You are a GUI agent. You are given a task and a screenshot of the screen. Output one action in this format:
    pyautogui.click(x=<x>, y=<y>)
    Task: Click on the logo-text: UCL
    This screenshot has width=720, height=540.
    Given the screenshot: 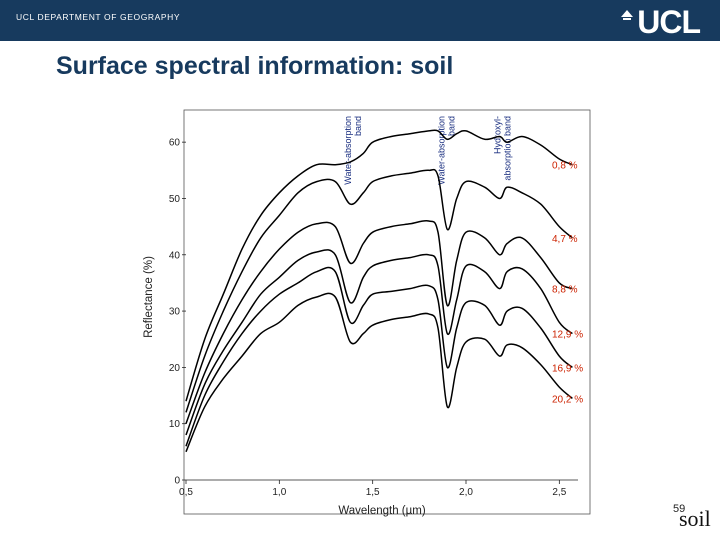 What is the action you would take?
    pyautogui.click(x=669, y=22)
    